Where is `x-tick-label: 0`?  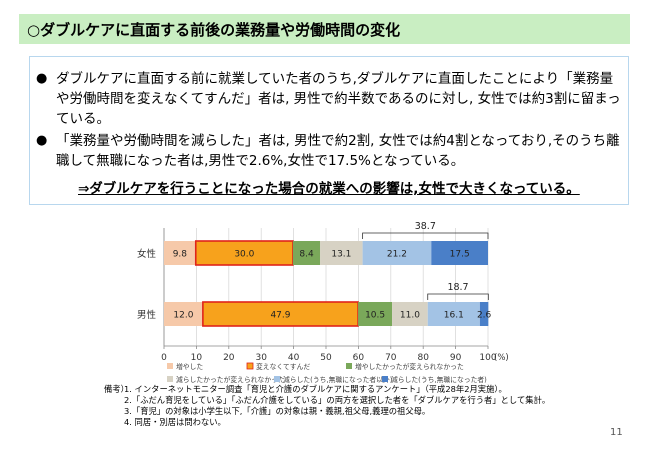
x-tick-label: 0 is located at coordinates (164, 358).